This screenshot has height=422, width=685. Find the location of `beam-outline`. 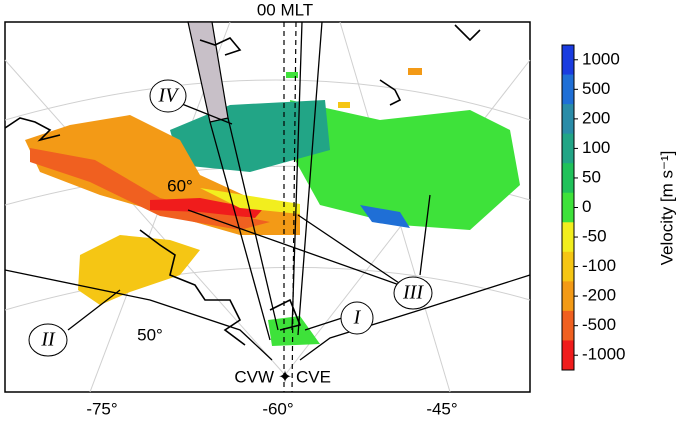

beam-outline is located at coordinates (244, 229).